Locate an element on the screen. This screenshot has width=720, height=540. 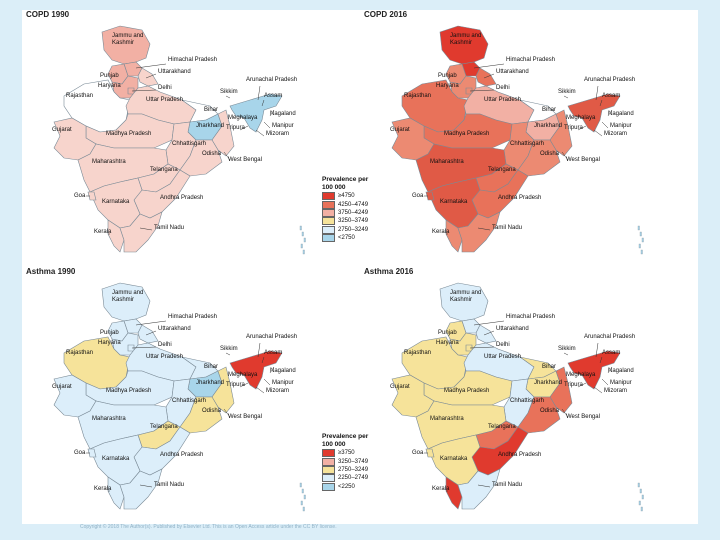
legend-label: 3750–4249 is located at coordinates (353, 212).